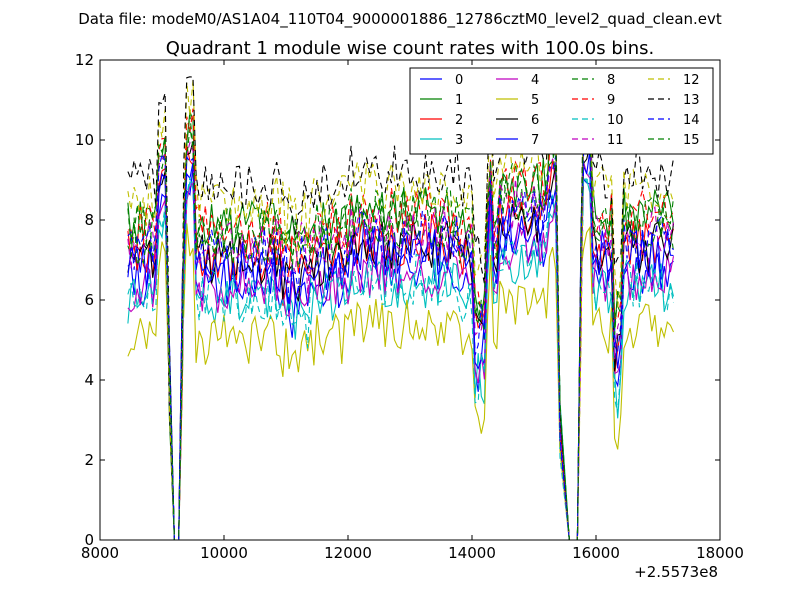  What do you see at coordinates (561, 111) in the screenshot?
I see `legend-box` at bounding box center [561, 111].